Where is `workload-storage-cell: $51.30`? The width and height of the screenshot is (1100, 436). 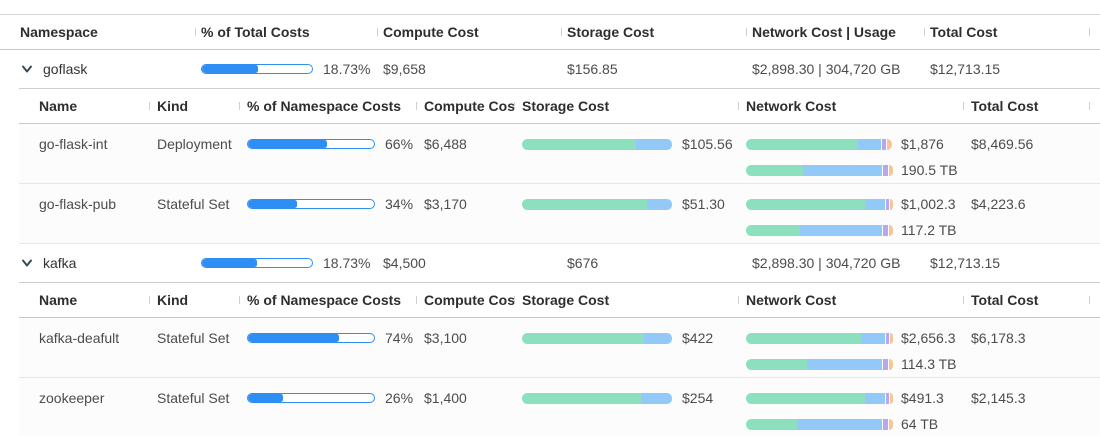
workload-storage-cell: $51.30 is located at coordinates (626, 213).